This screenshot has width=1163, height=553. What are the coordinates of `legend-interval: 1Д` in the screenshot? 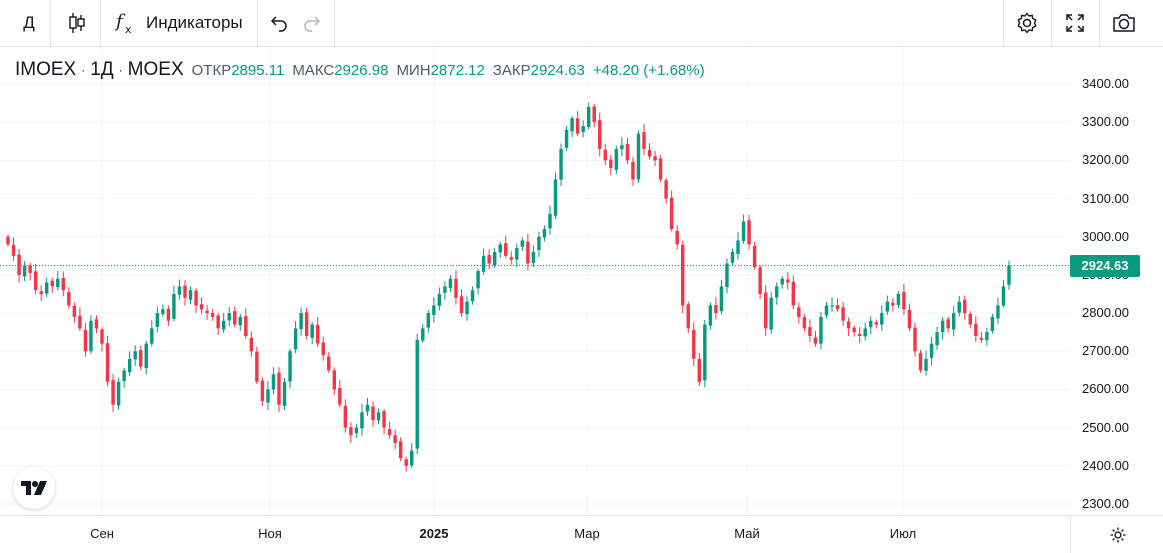 It's located at (102, 69).